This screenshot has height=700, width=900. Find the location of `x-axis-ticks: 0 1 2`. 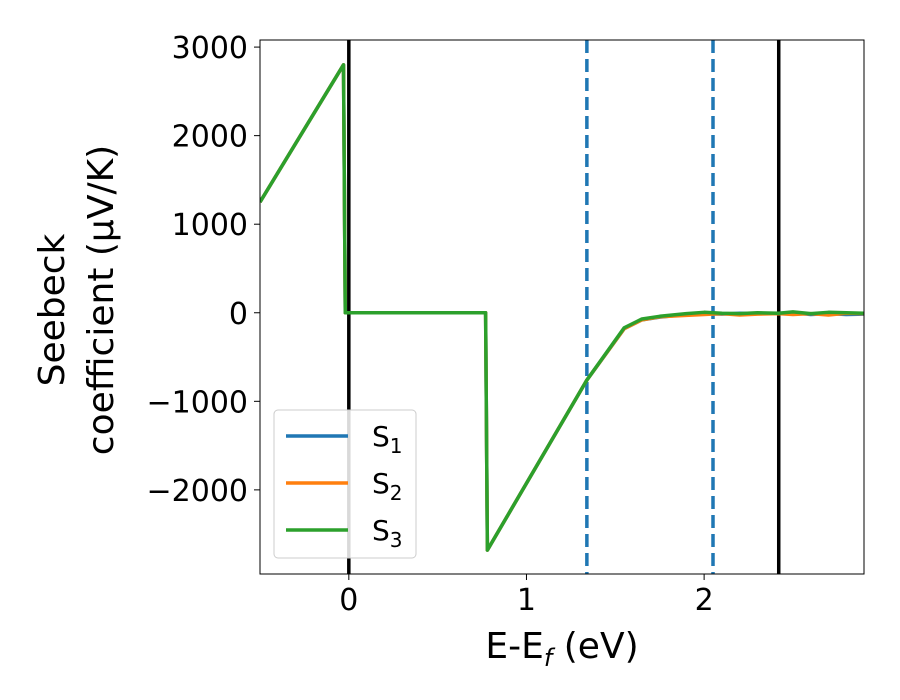

x-axis-ticks: 0 1 2 is located at coordinates (526, 596).